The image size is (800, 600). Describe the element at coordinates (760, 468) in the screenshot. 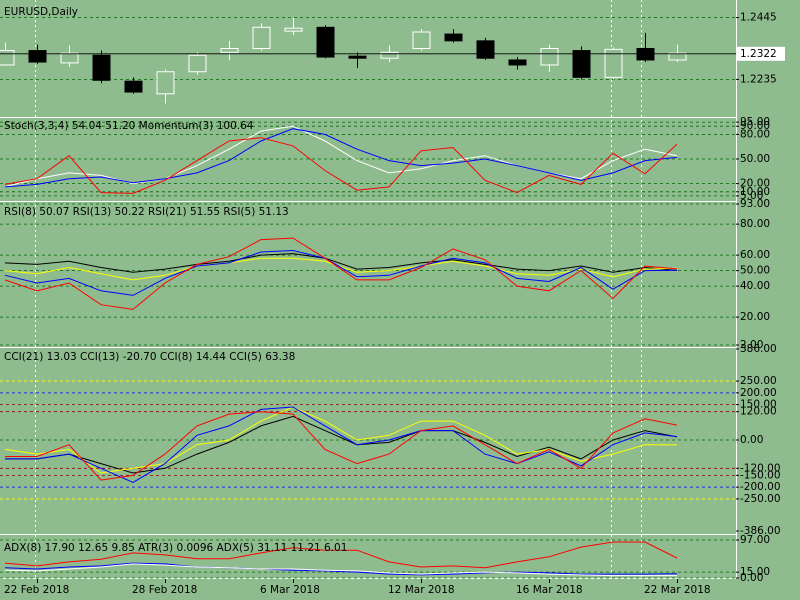

I see `y-tick-label: -120.00` at that location.